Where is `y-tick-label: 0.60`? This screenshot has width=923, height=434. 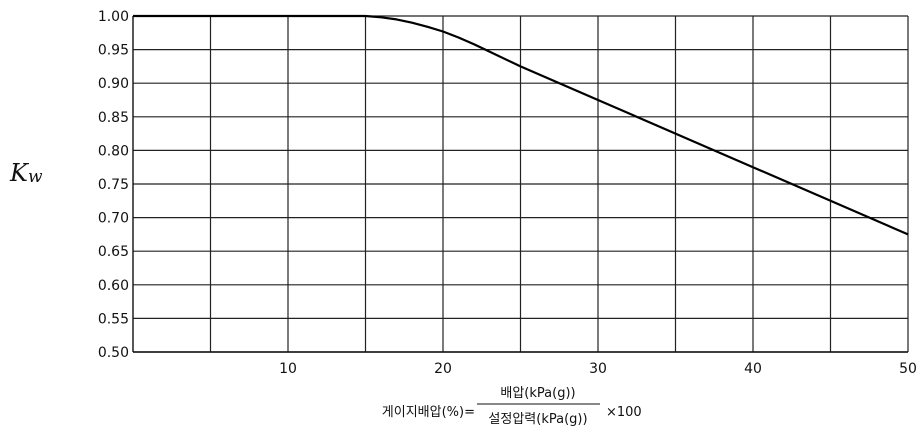
y-tick-label: 0.60 is located at coordinates (113, 286).